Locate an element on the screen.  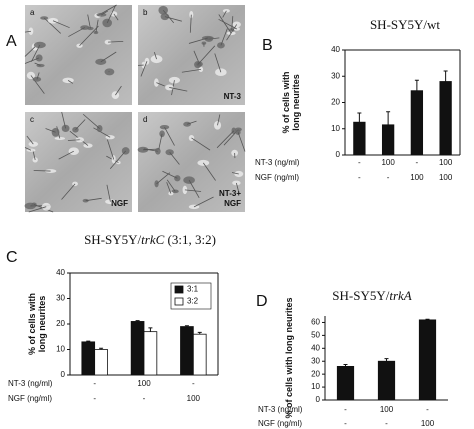
title-part: SH-SY5Y/wt is located at coordinates (405, 24).